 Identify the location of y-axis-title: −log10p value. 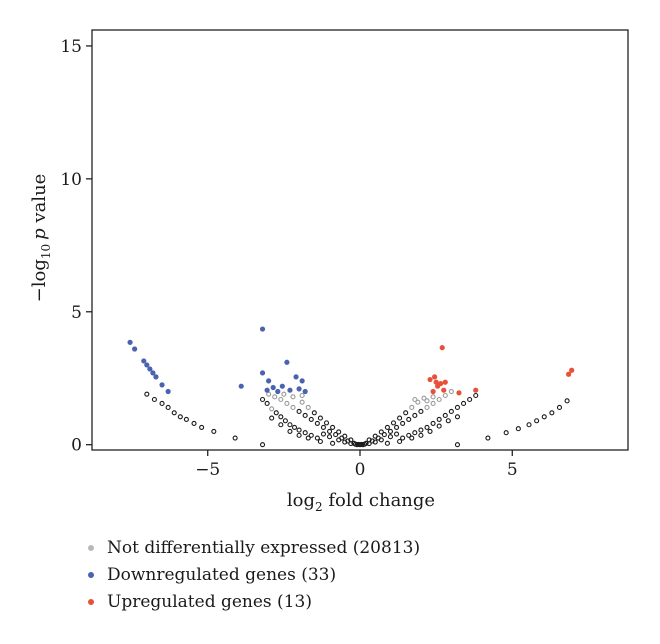
(41, 238).